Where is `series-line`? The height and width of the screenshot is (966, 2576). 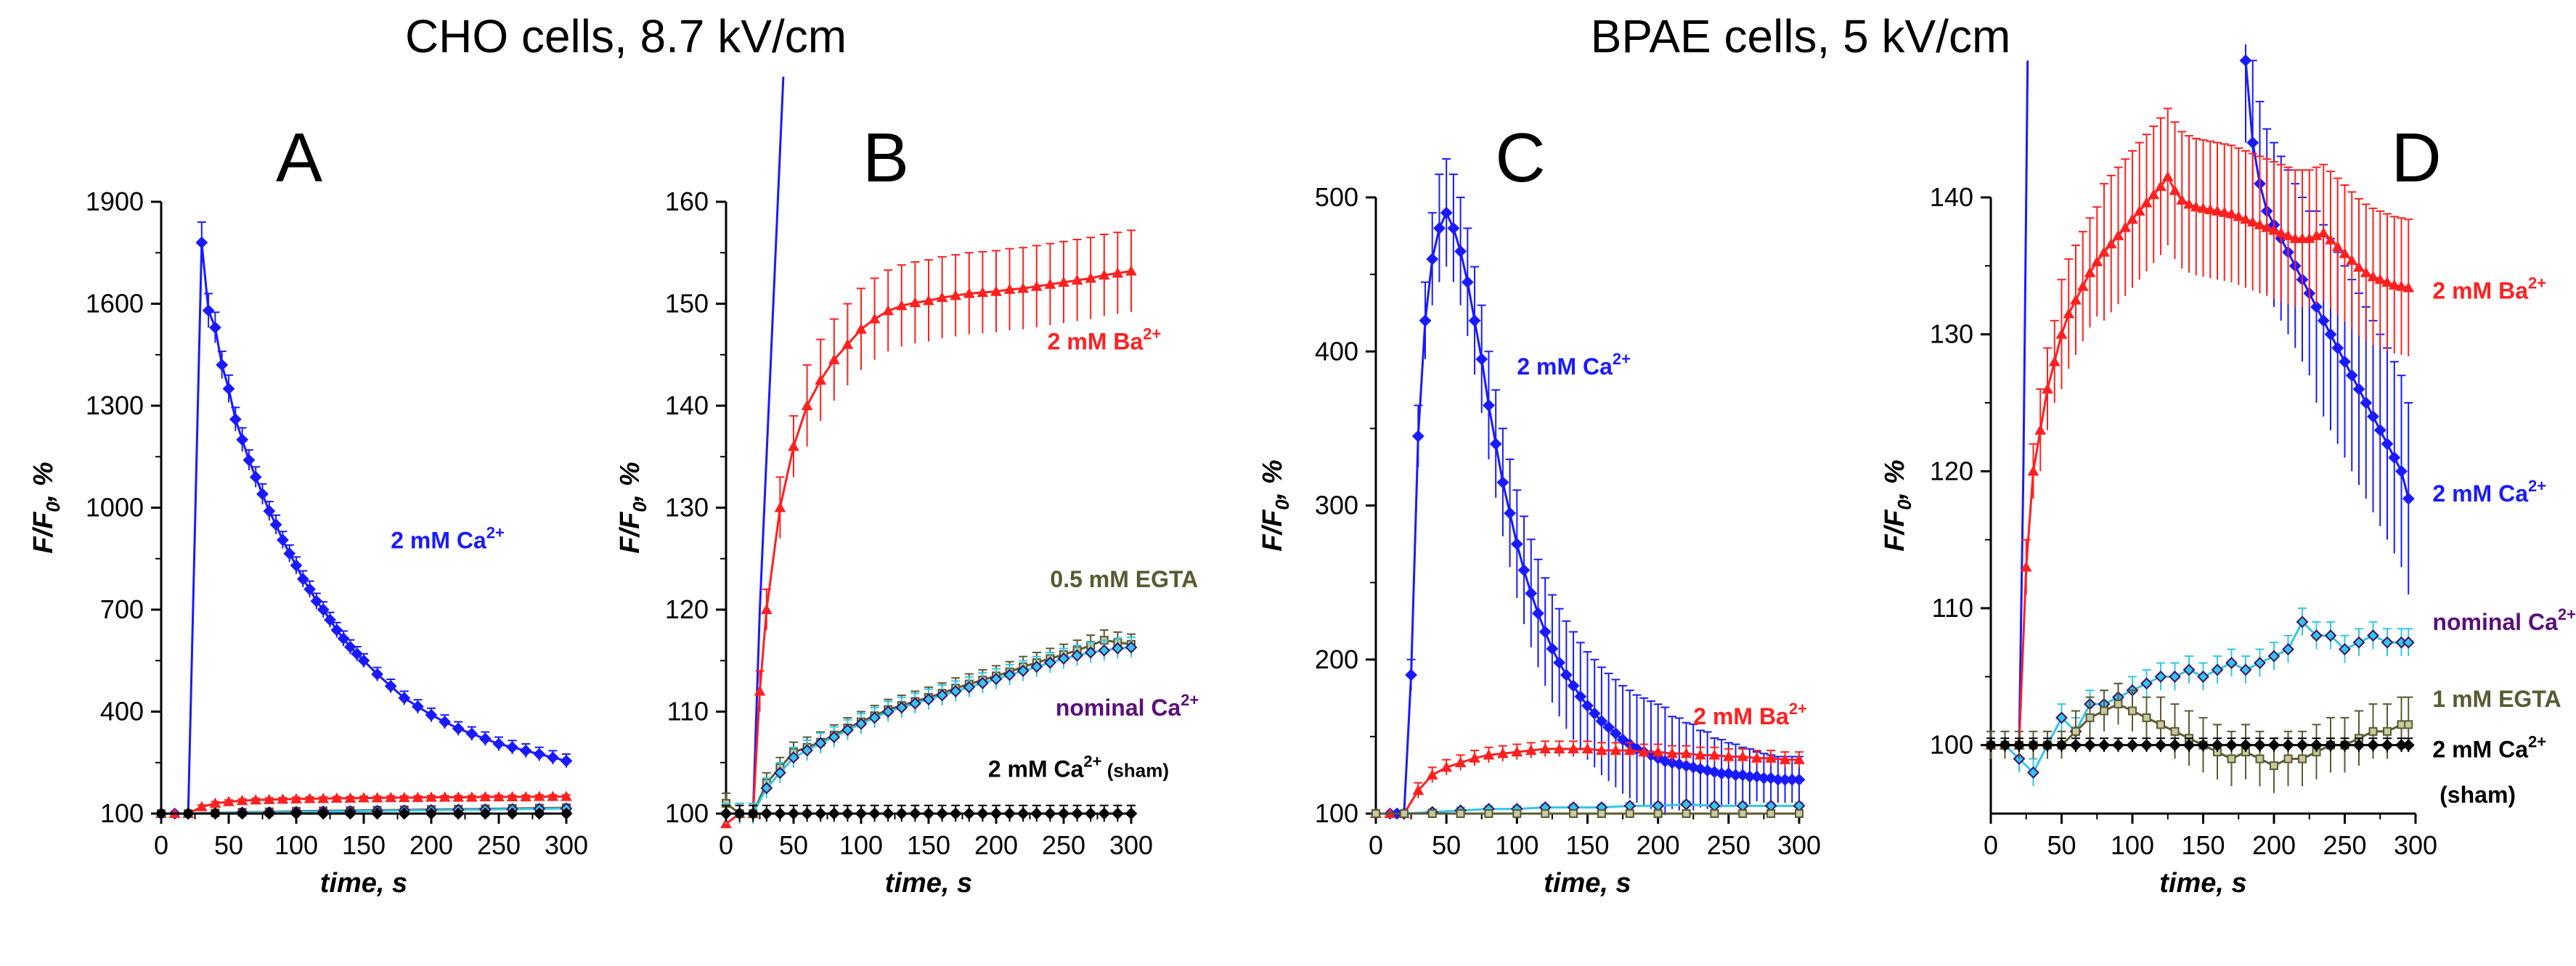
series-line is located at coordinates (1587, 809).